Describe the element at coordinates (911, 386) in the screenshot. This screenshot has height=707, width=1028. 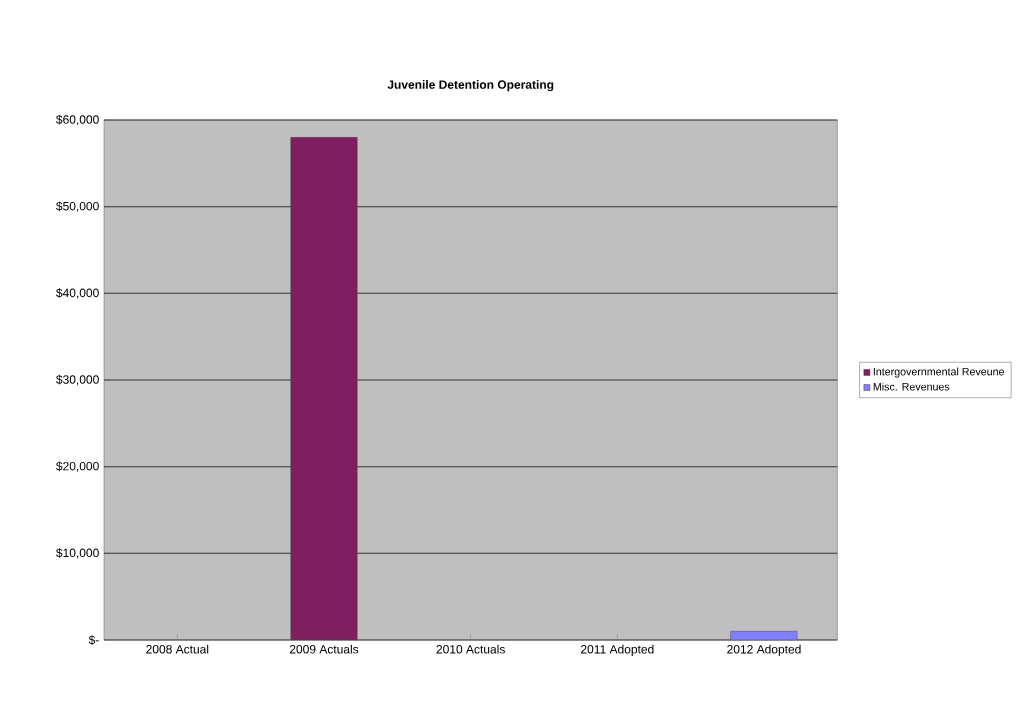
I see `legend-label: Misc. Revenues` at that location.